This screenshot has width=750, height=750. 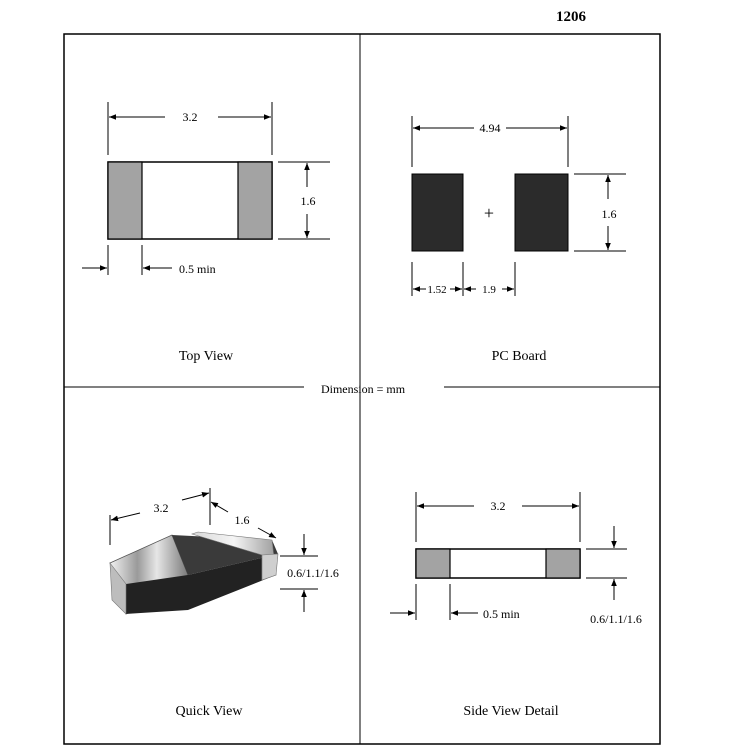 What do you see at coordinates (433, 563) in the screenshot?
I see `side-left-terminal` at bounding box center [433, 563].